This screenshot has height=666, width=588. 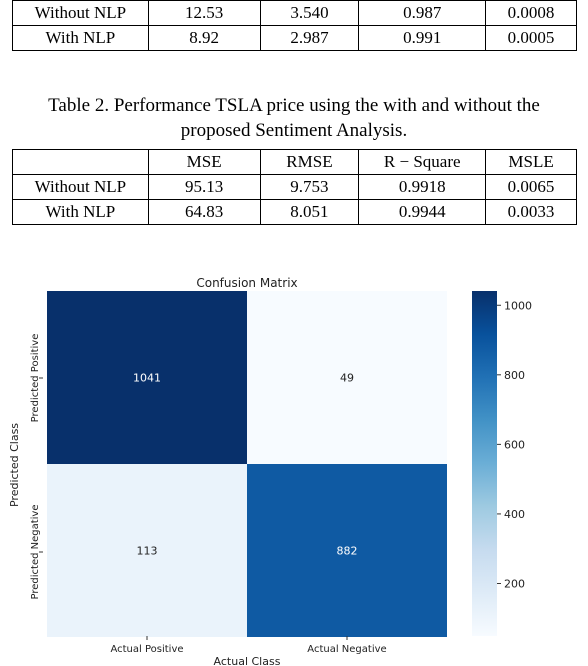 I want to click on y-tick-predicted-negative: Predicted Negative, so click(x=35, y=552).